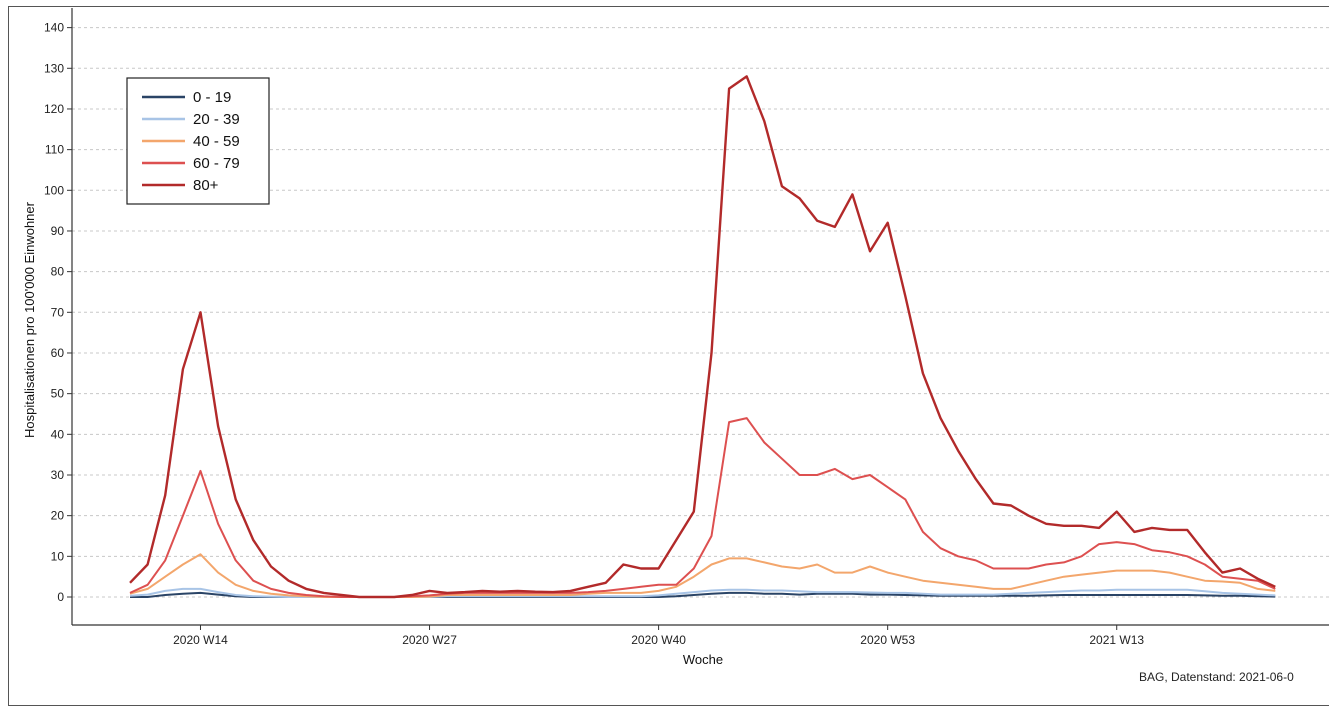 This screenshot has width=1329, height=706. Describe the element at coordinates (54, 190) in the screenshot. I see `y-tick-label: 100` at that location.